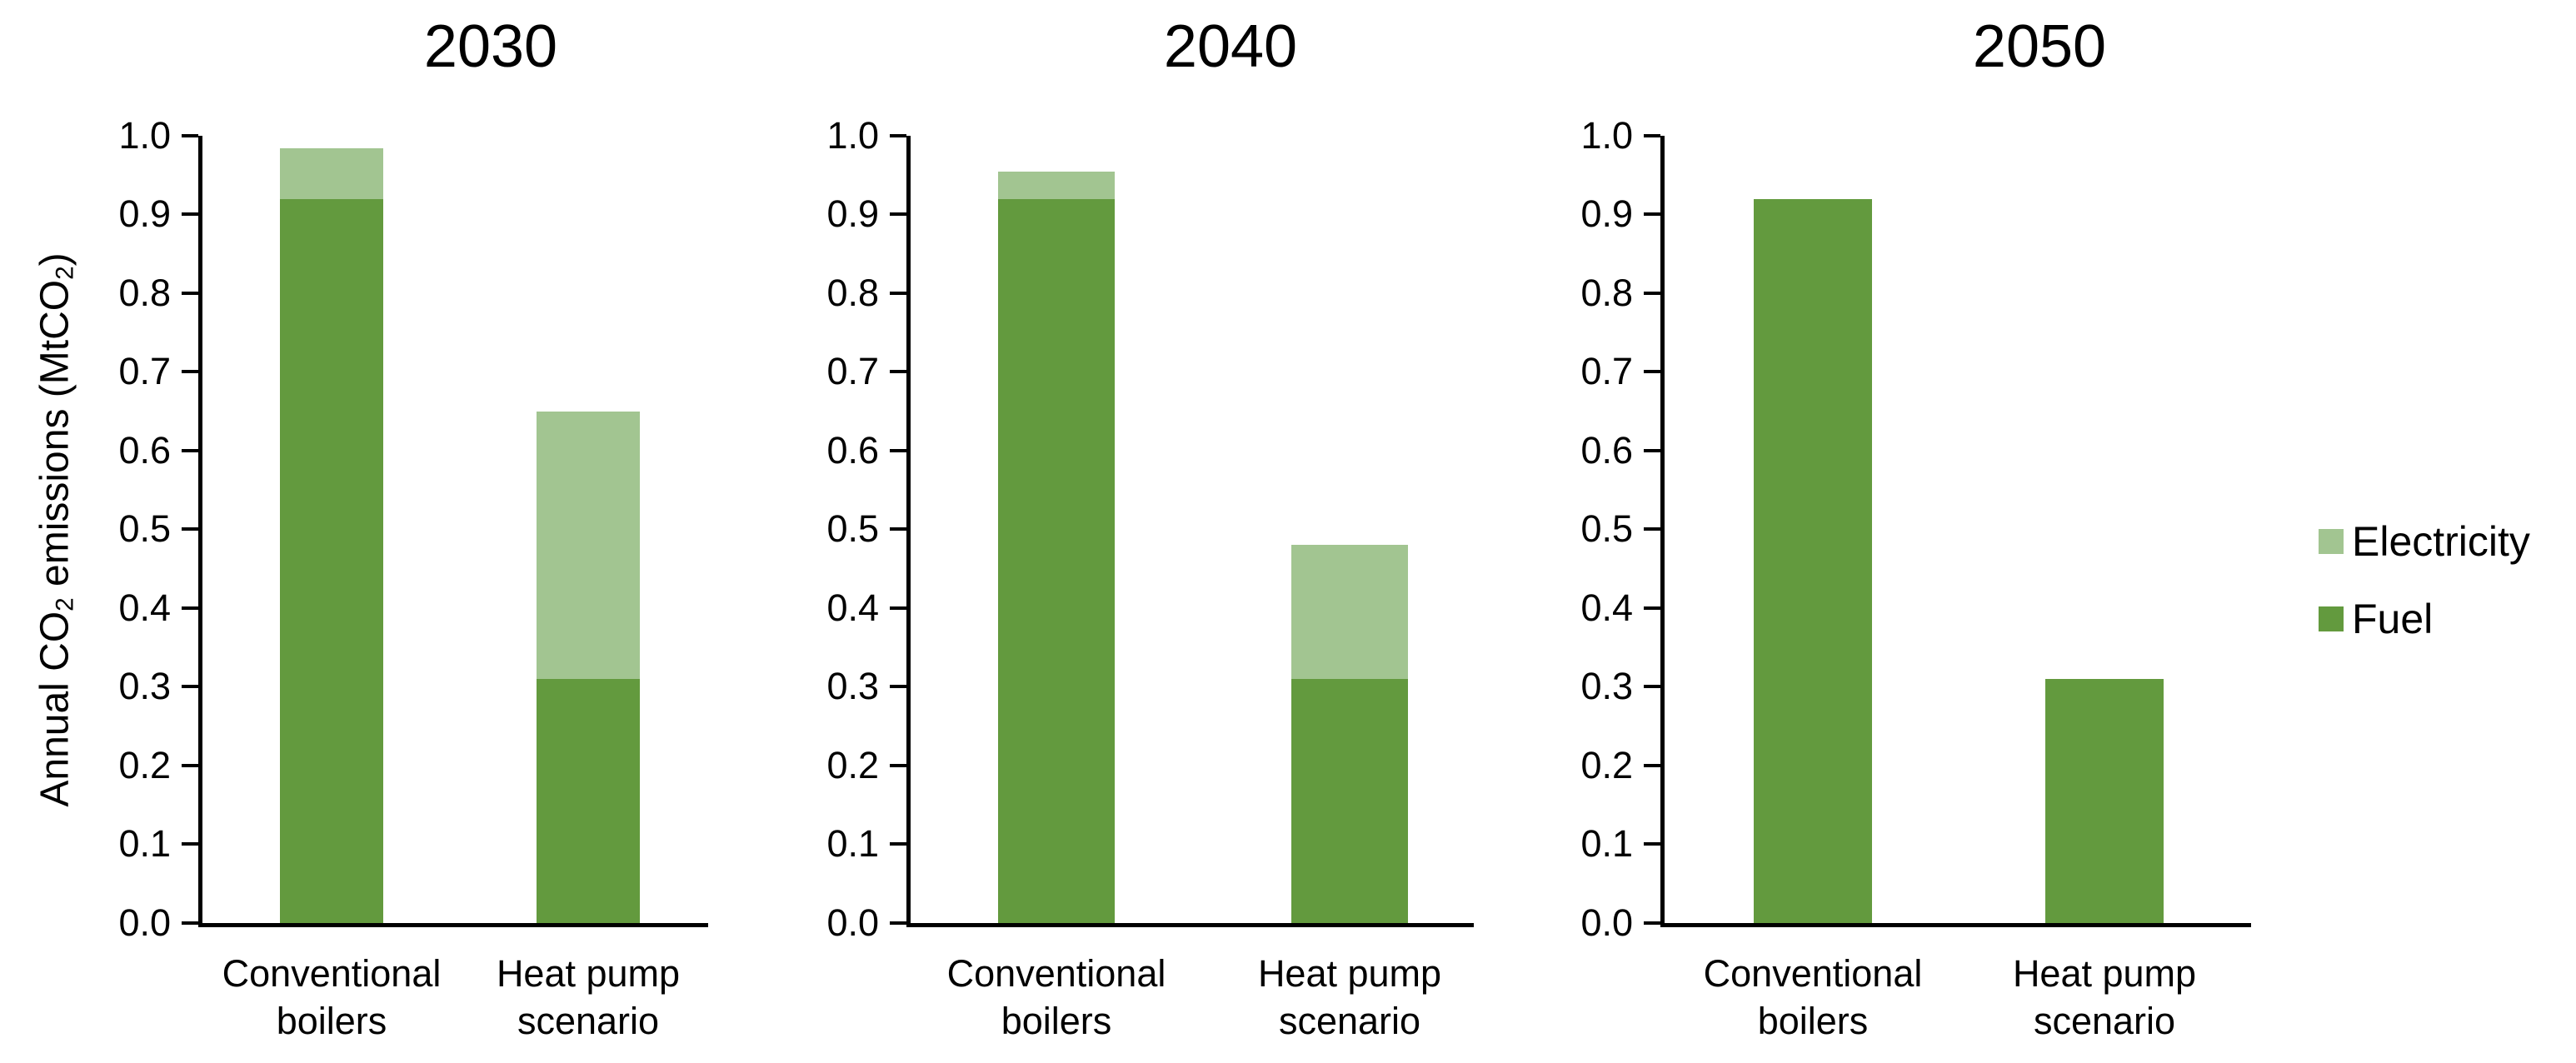 Image resolution: width=2576 pixels, height=1063 pixels. I want to click on panel-title-2030: 2030, so click(490, 47).